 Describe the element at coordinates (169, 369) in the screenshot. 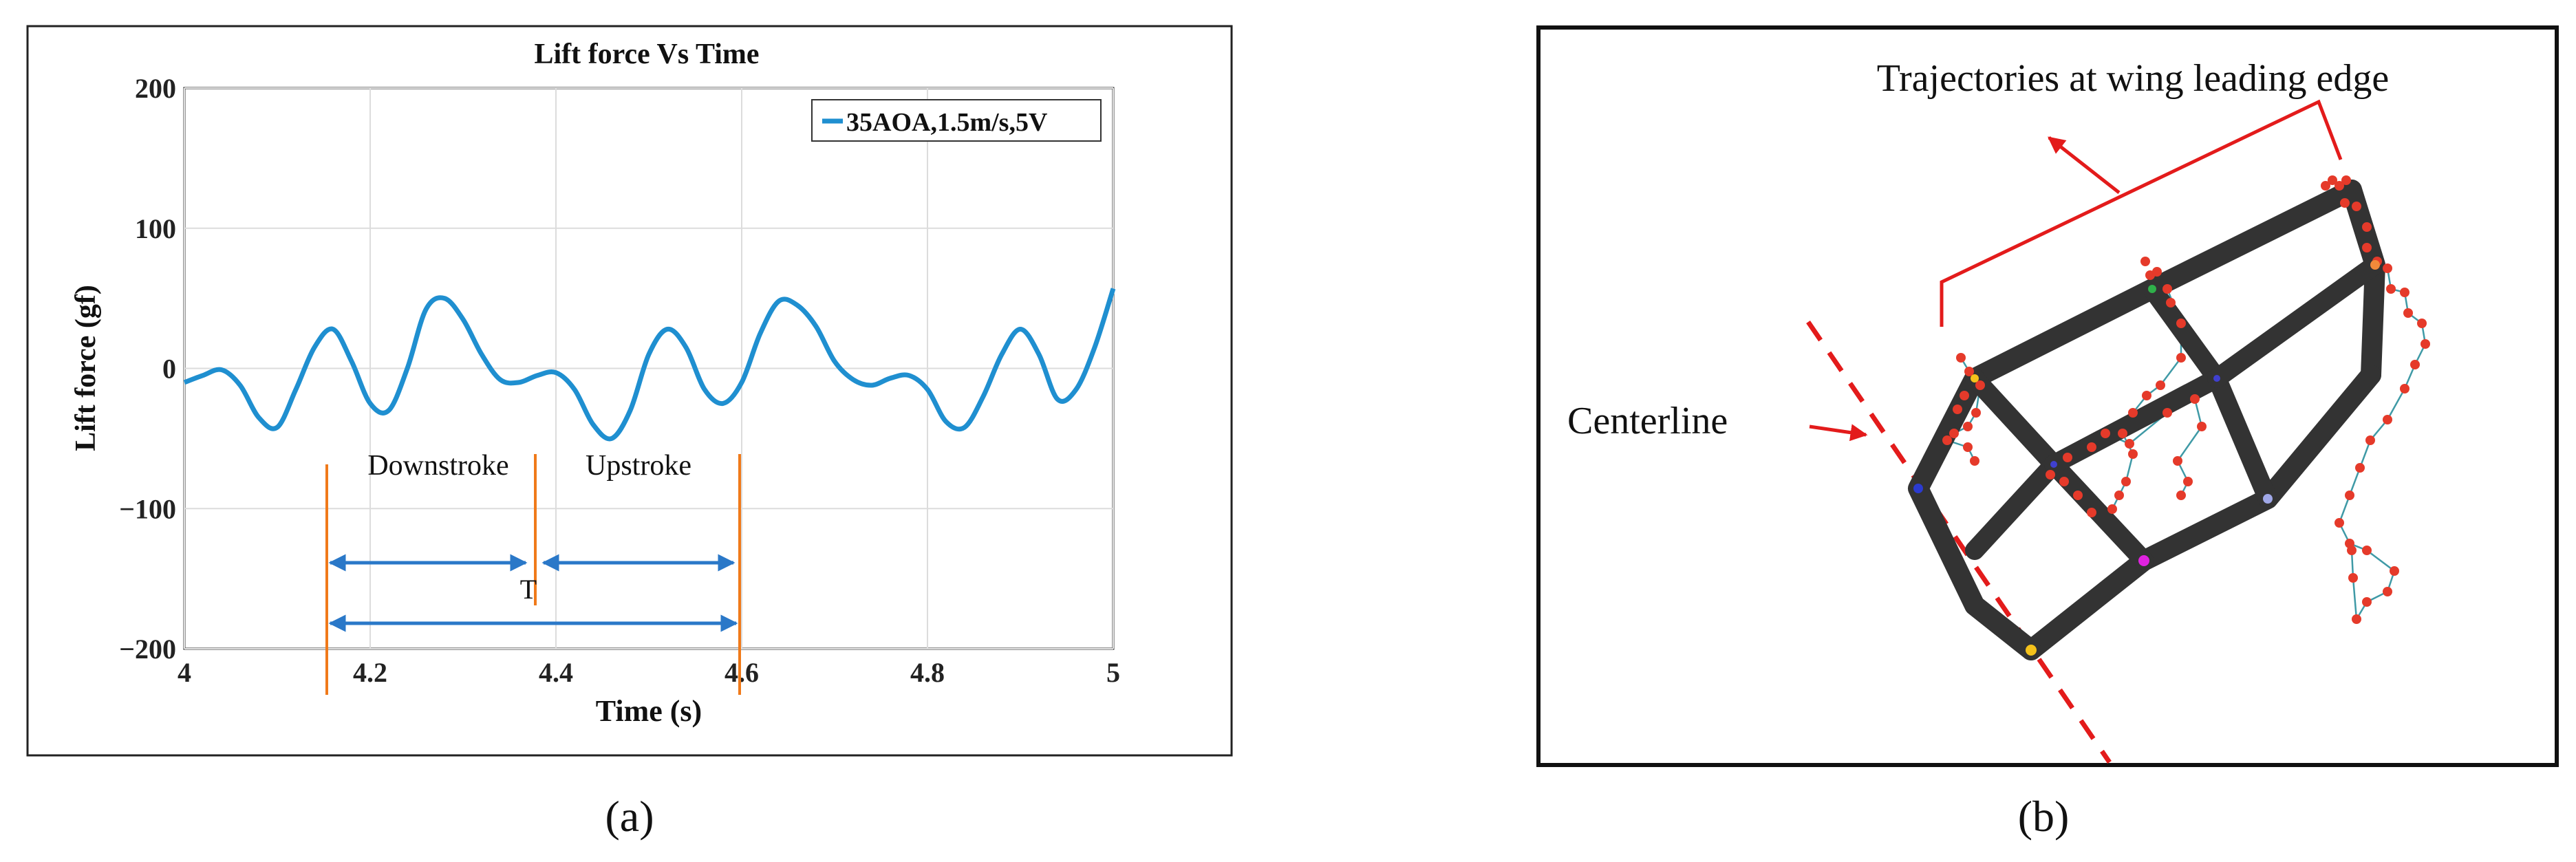

I see `y-tick-label: 0` at that location.